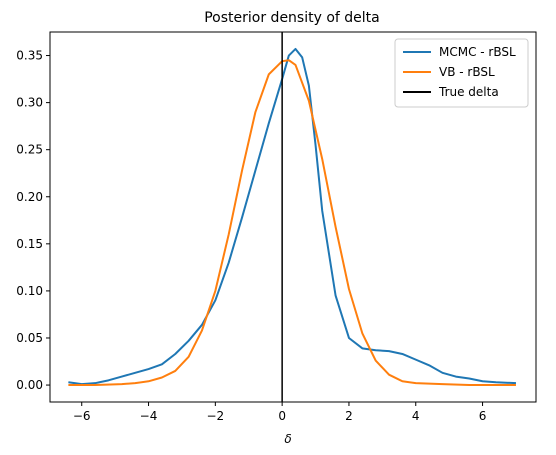 This screenshot has width=556, height=455. What do you see at coordinates (287, 439) in the screenshot?
I see `x-axis-label: δ` at bounding box center [287, 439].